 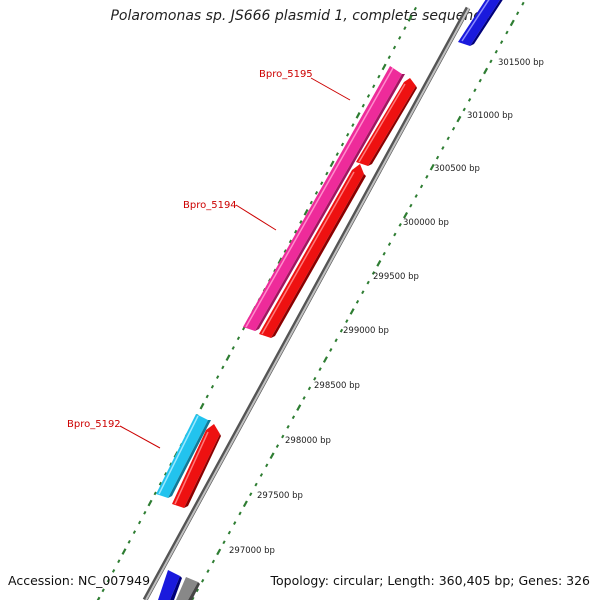 I want to click on tick-label: 299000 bp, so click(x=366, y=331).